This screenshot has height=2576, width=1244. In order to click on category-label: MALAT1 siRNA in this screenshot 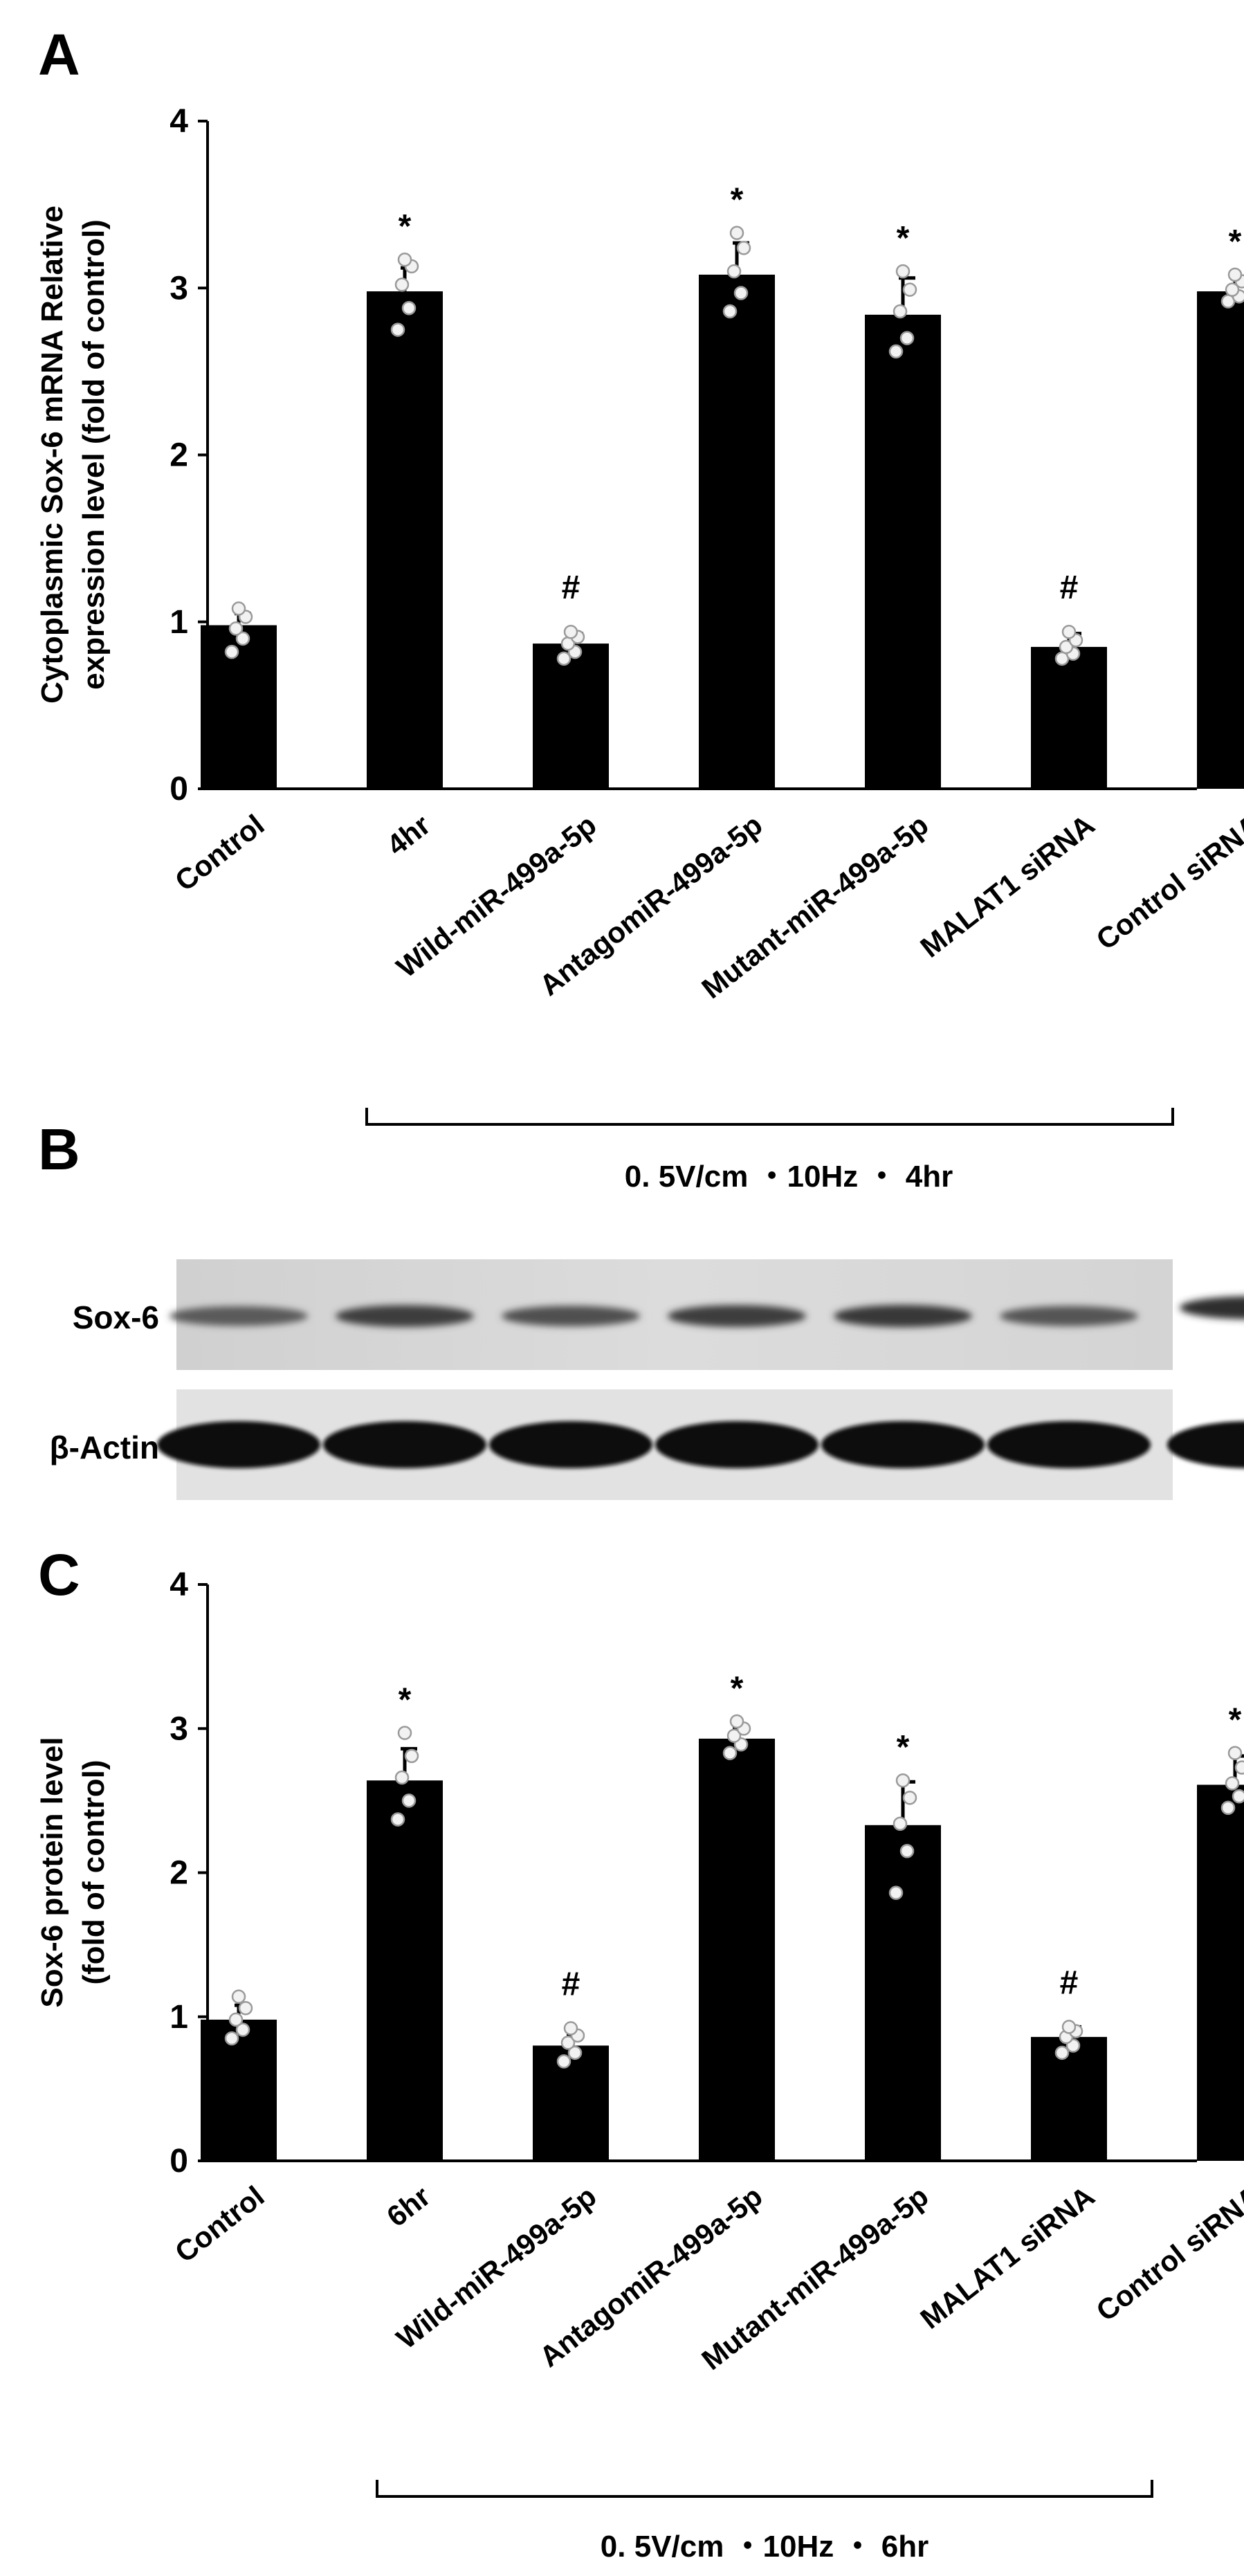, I will do `click(1007, 886)`.